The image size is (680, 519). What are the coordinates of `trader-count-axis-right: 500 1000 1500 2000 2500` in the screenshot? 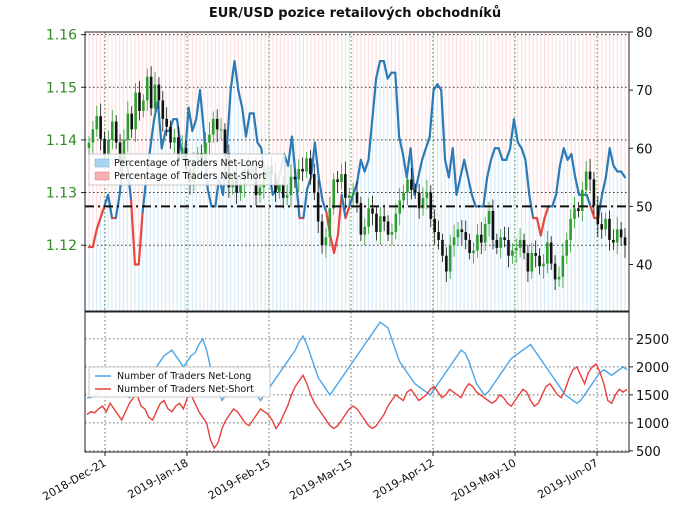 It's located at (649, 396).